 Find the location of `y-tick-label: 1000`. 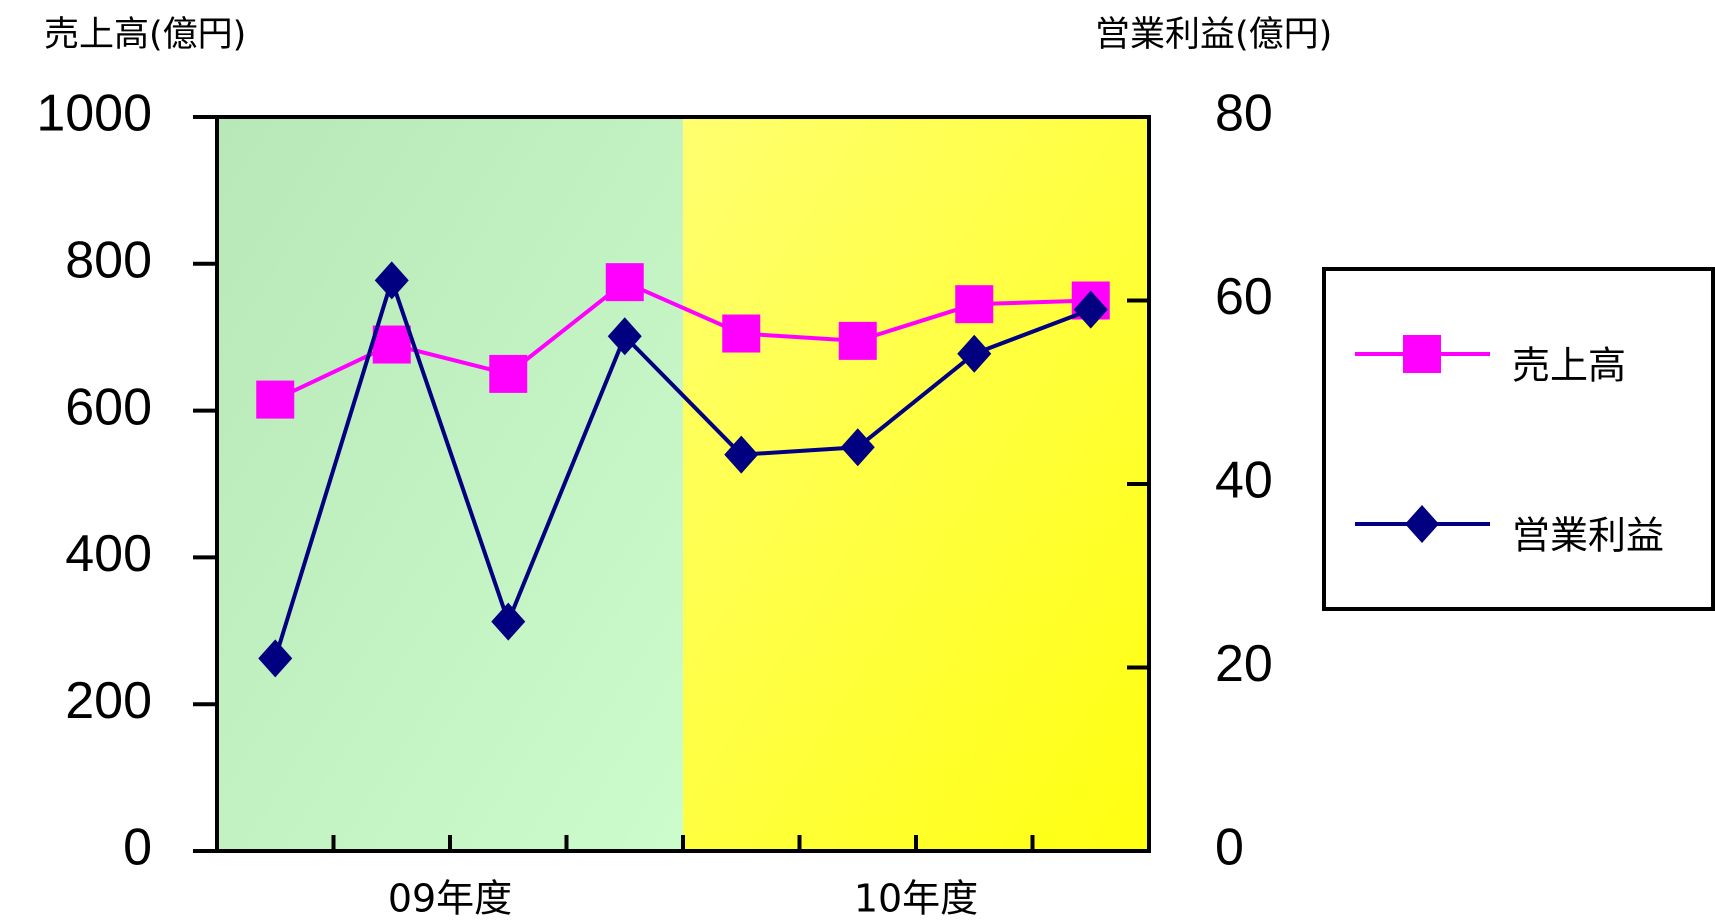

y-tick-label: 1000 is located at coordinates (94, 114).